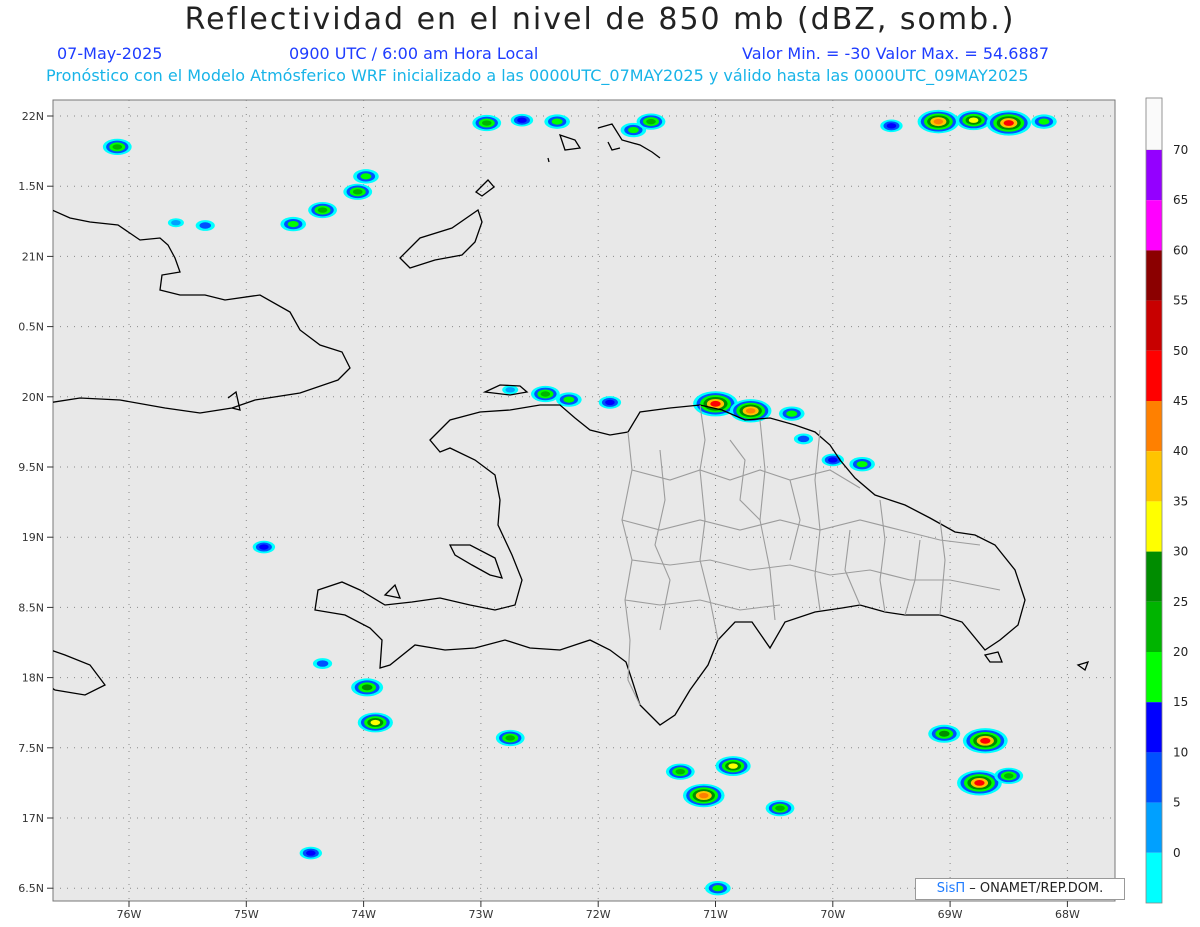 Image resolution: width=1200 pixels, height=927 pixels. Describe the element at coordinates (1177, 803) in the screenshot. I see `colorbar-label: 5` at that location.